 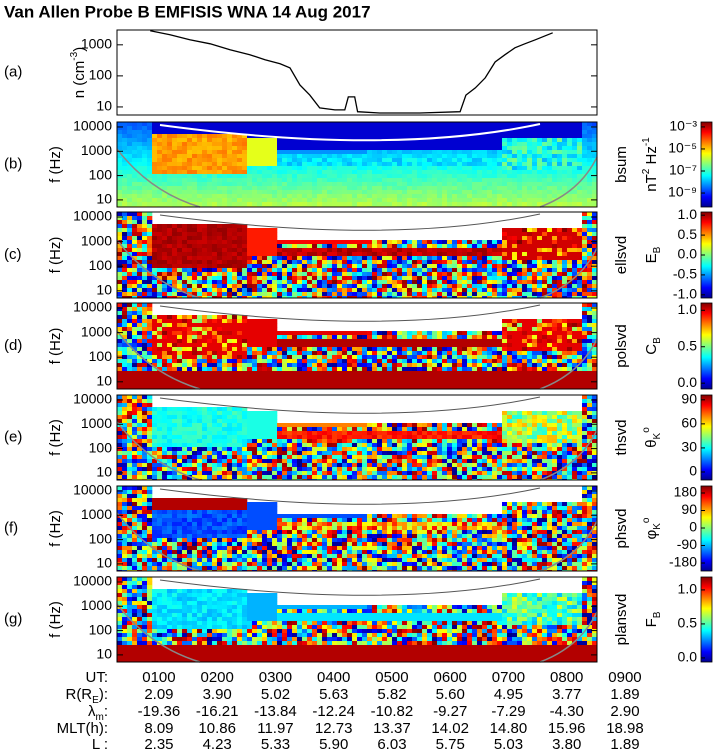 What do you see at coordinates (79, 49) in the screenshot?
I see `text-part: )` at bounding box center [79, 49].